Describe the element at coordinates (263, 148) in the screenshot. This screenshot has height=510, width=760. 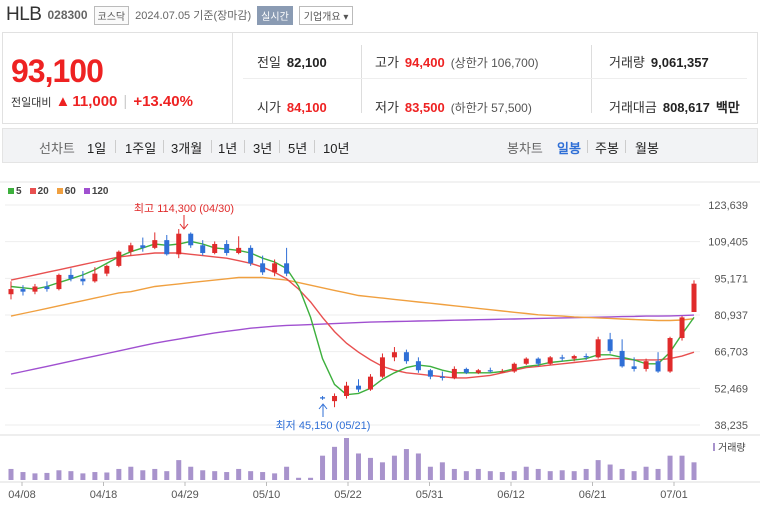
I see `period-tab-3y: 3년` at that location.